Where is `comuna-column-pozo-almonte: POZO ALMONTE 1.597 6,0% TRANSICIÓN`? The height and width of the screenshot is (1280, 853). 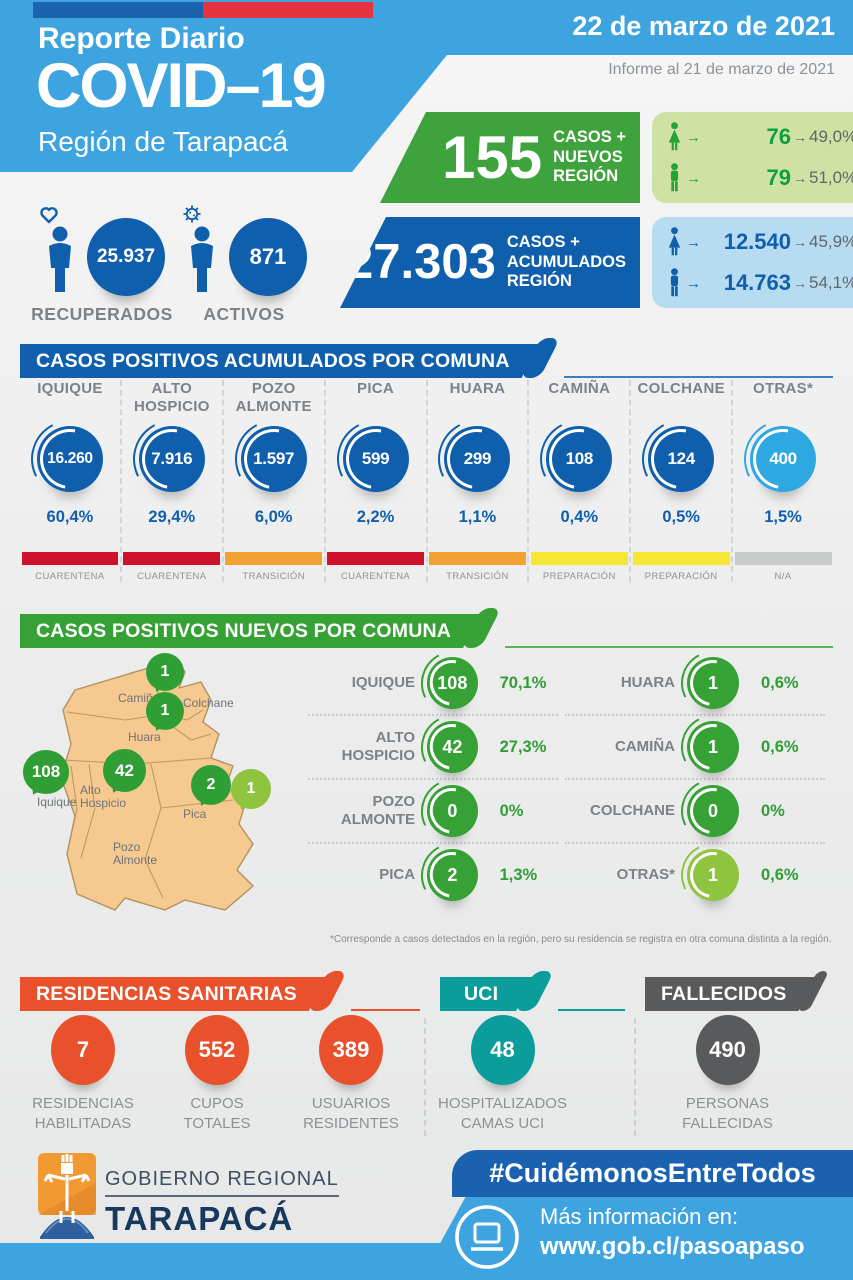
comuna-column-pozo-almonte: POZO ALMONTE 1.597 6,0% TRANSICIÓN is located at coordinates (272, 481).